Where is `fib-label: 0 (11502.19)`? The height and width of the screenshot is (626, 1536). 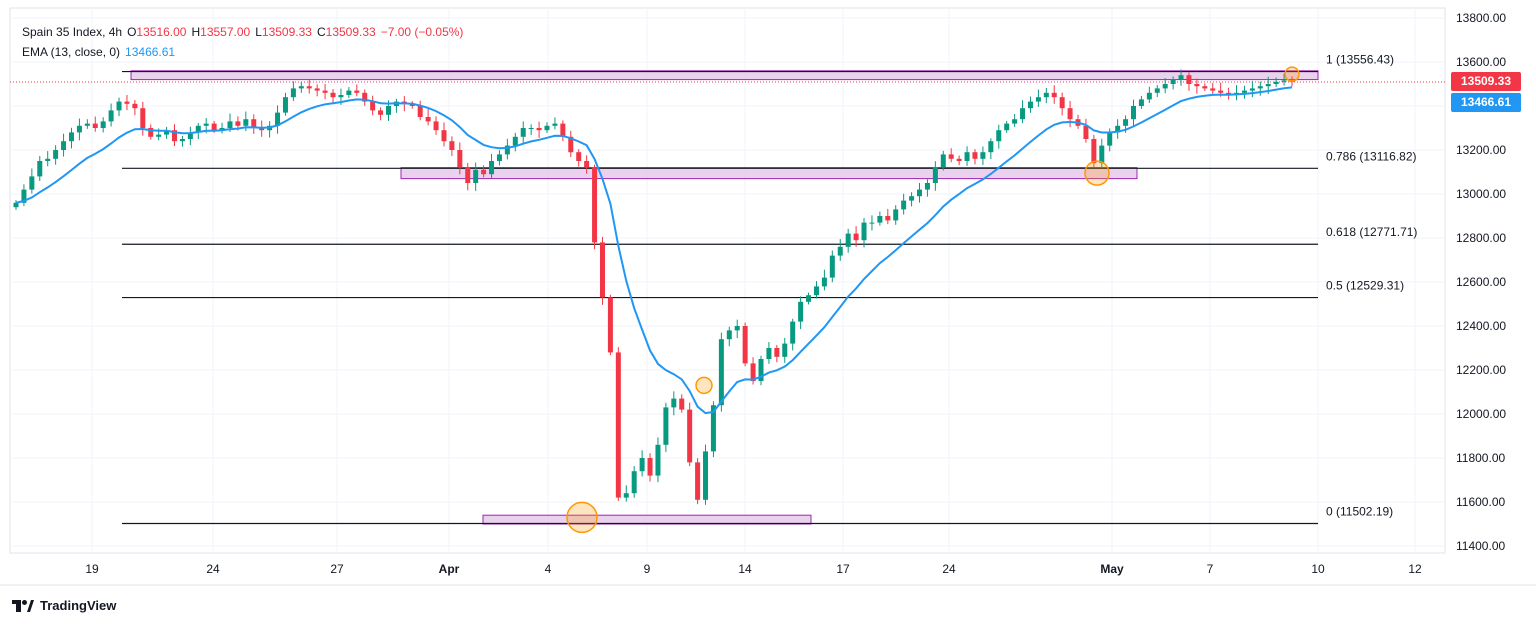
fib-label: 0 (11502.19) is located at coordinates (1359, 512).